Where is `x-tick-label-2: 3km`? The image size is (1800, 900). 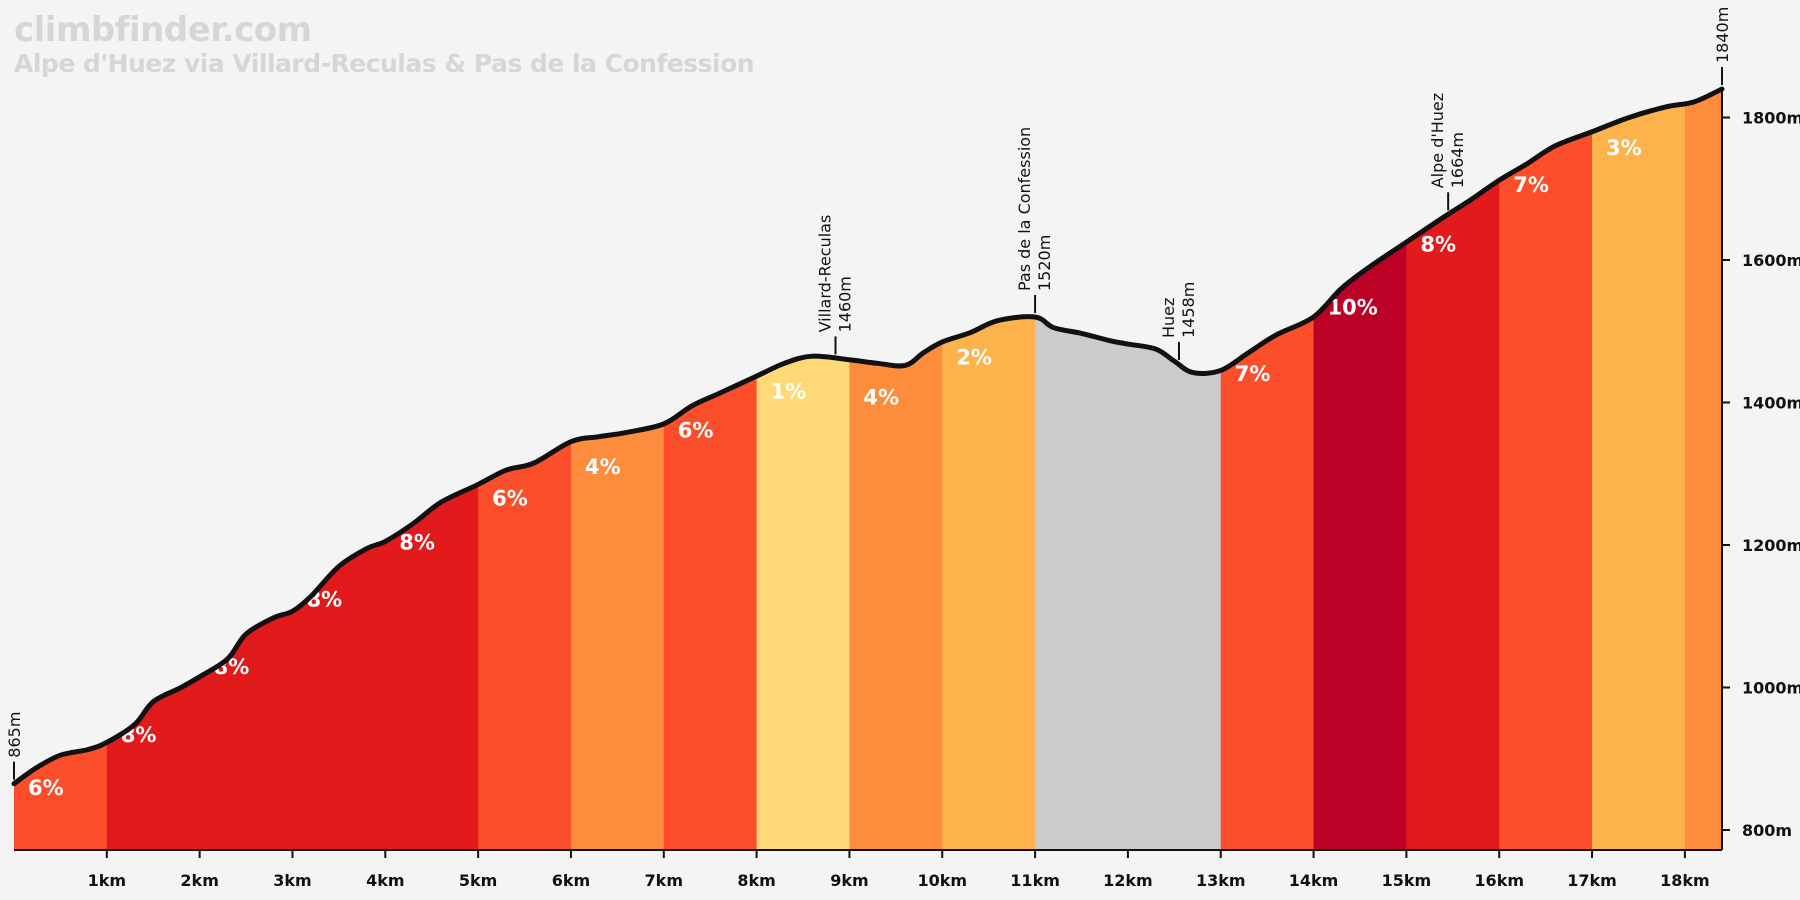
x-tick-label-2: 3km is located at coordinates (292, 880).